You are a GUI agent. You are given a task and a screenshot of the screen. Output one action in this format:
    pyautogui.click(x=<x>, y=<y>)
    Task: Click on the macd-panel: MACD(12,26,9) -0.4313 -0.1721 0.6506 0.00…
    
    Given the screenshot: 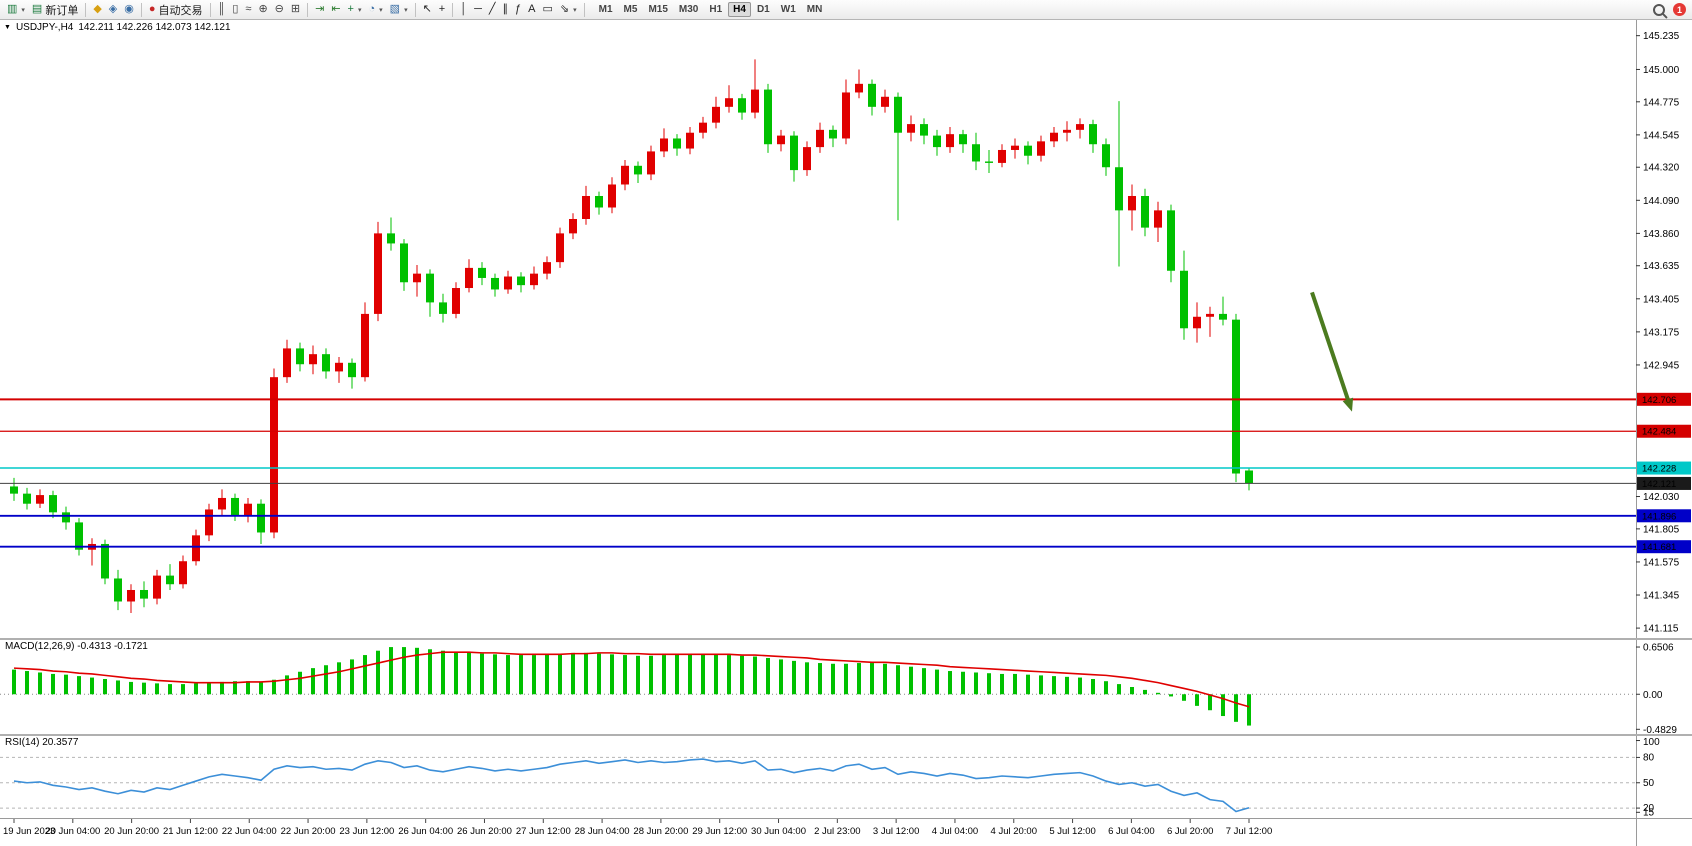 What is the action you would take?
    pyautogui.click(x=846, y=687)
    